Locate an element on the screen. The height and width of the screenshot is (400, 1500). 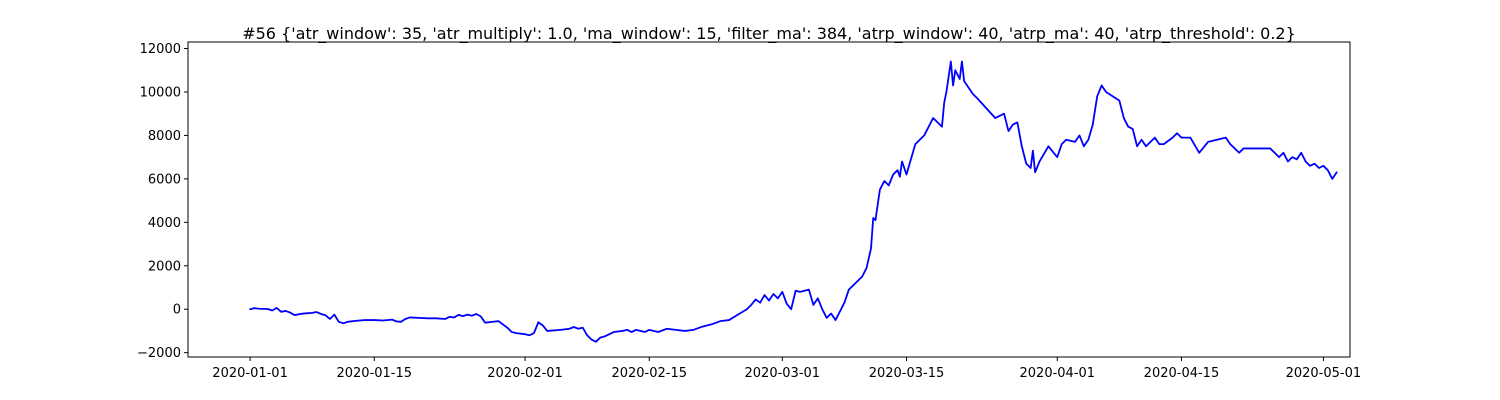
x-tick-label: 2020-04-01 is located at coordinates (1058, 373).